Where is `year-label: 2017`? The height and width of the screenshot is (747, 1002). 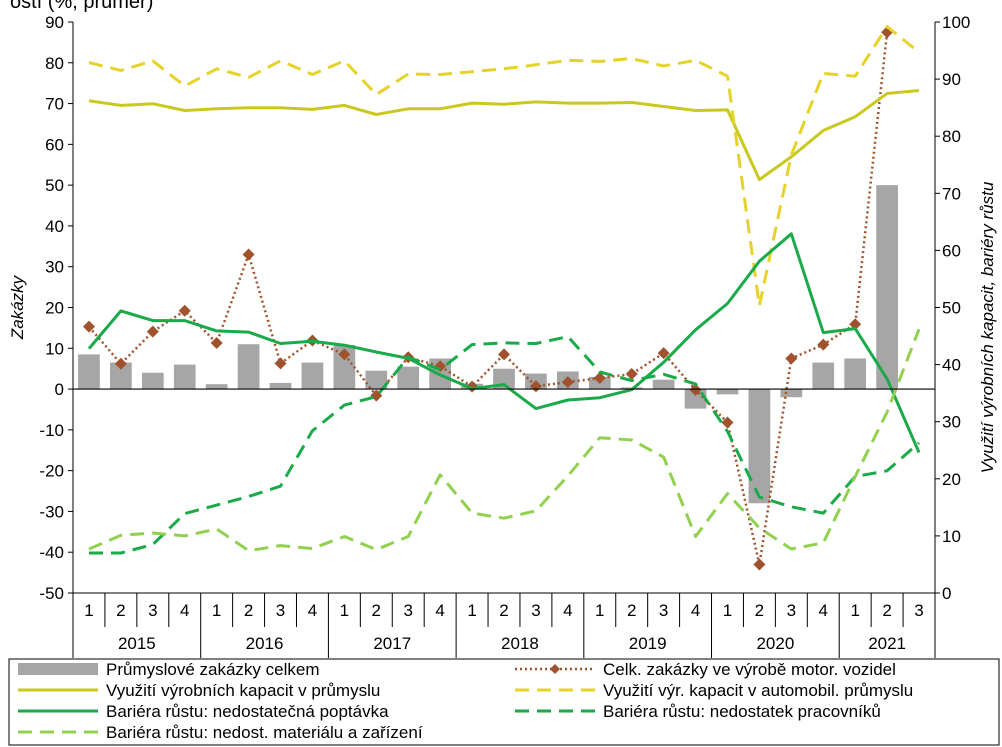 year-label: 2017 is located at coordinates (392, 643).